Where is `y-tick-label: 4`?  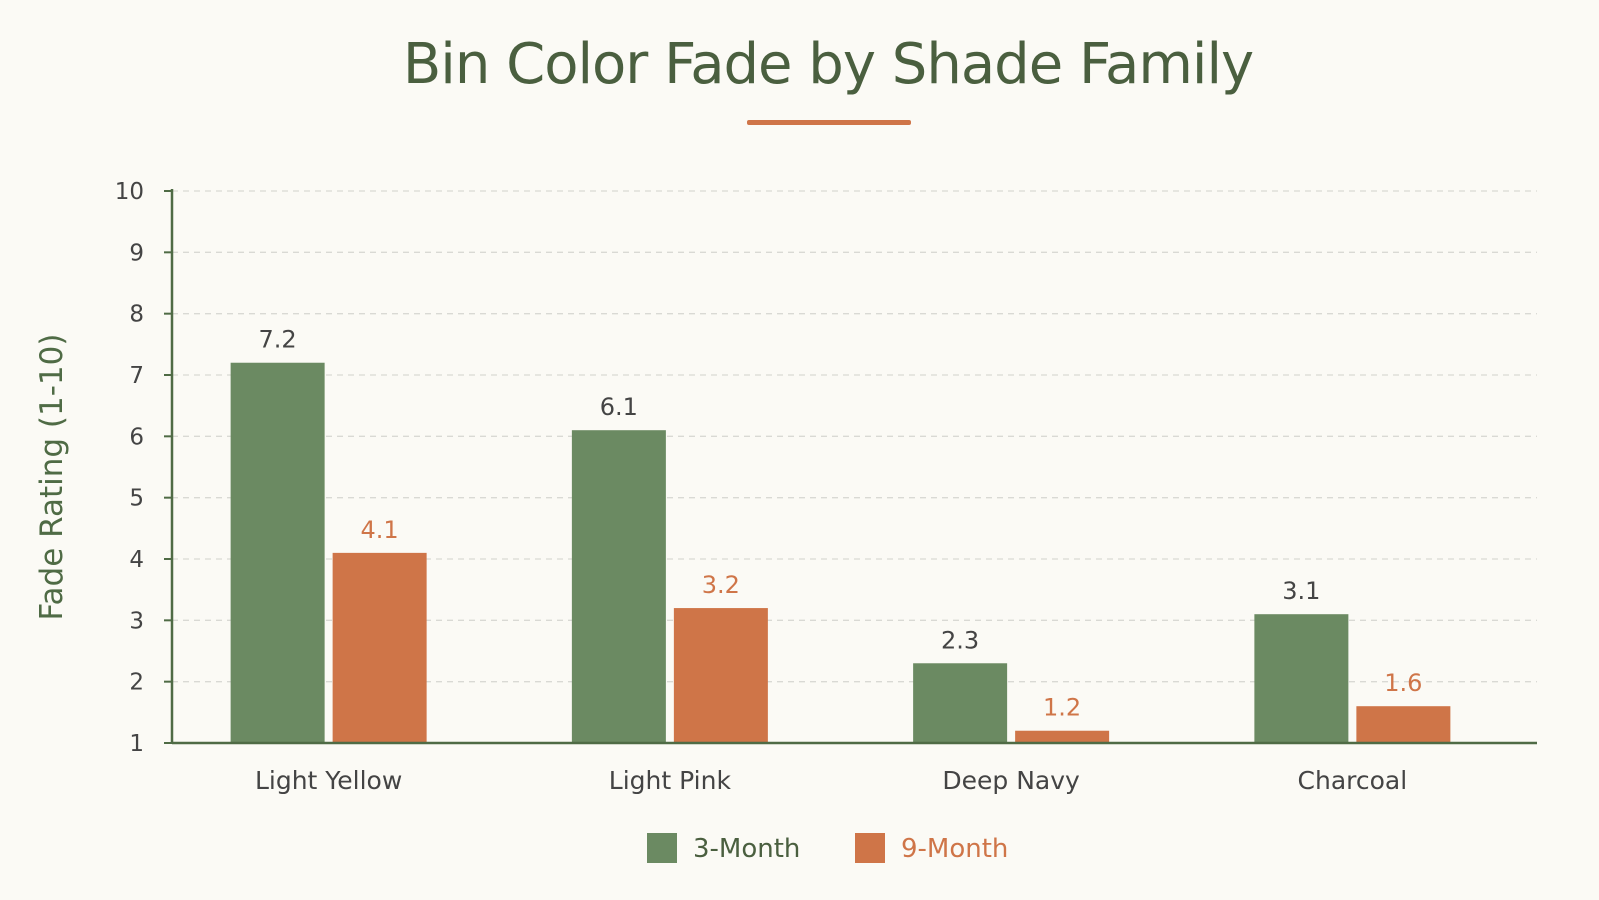
y-tick-label: 4 is located at coordinates (136, 560).